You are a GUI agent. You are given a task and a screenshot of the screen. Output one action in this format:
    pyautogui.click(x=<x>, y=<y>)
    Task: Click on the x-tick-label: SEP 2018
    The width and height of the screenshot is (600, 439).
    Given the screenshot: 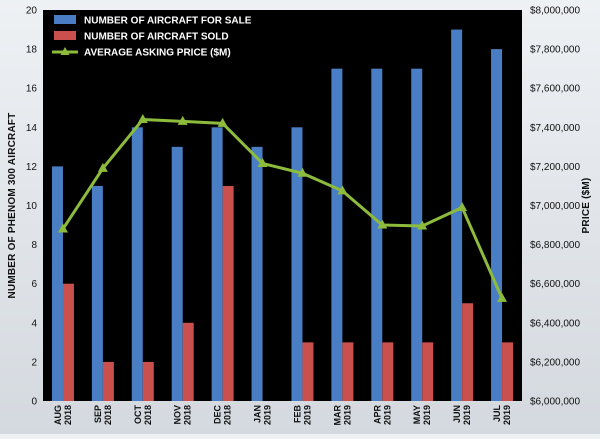 What is the action you would take?
    pyautogui.click(x=103, y=415)
    